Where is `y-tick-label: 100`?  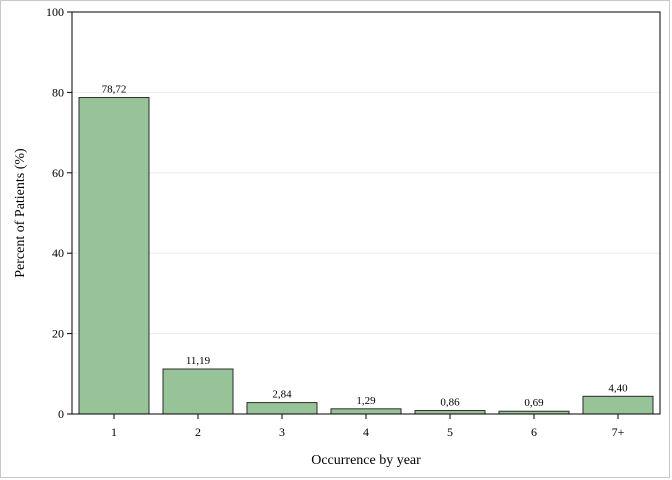 y-tick-label: 100 is located at coordinates (55, 12).